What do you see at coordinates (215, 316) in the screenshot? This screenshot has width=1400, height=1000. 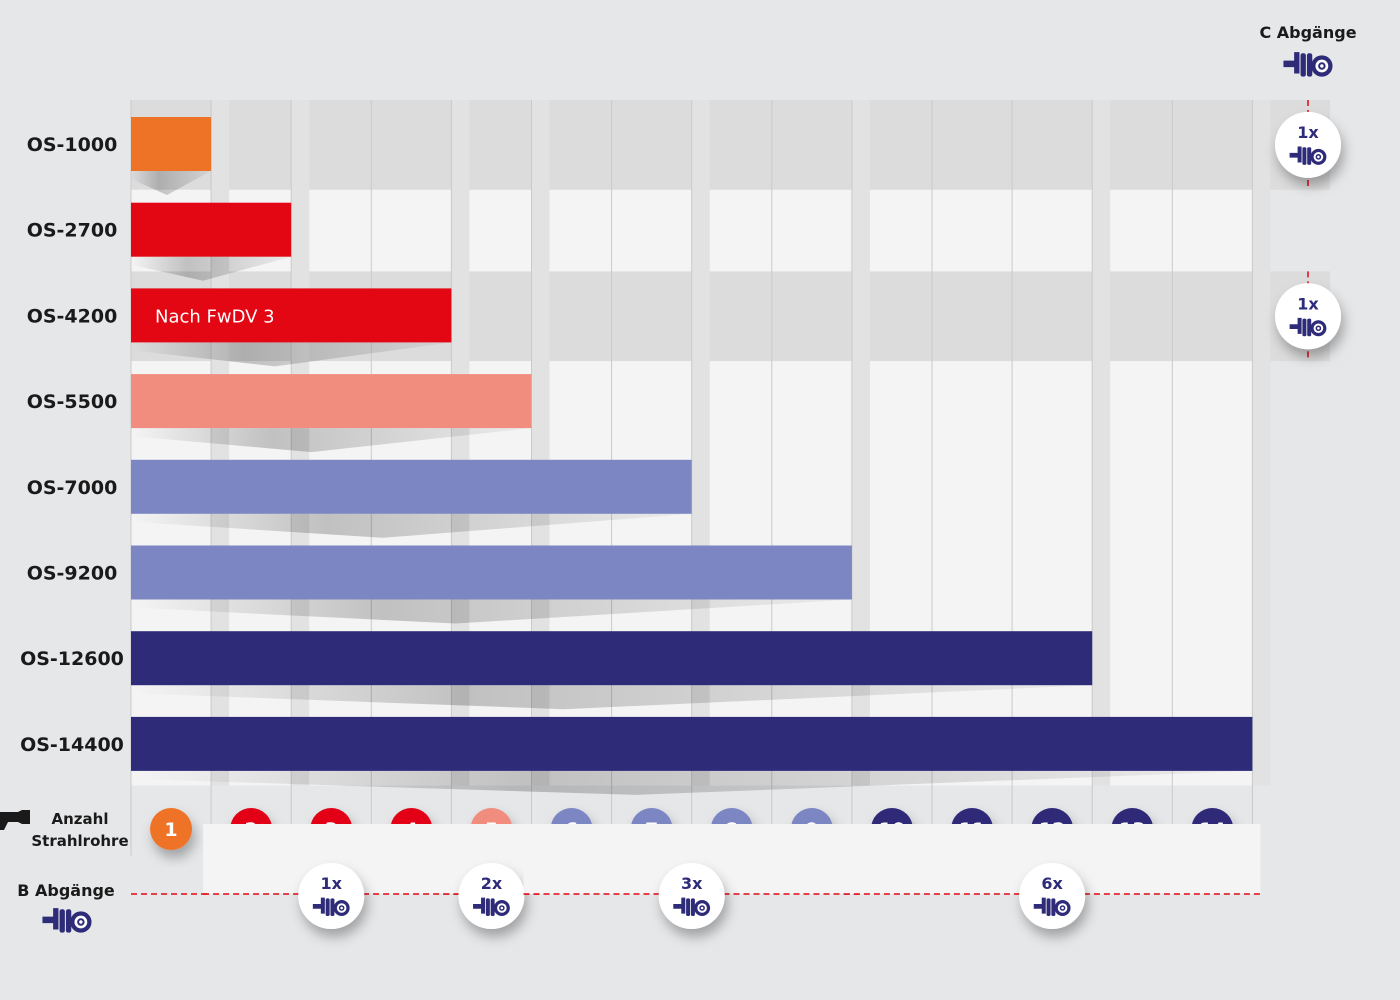 I see `bar-annotation: Nach FwDV 3` at bounding box center [215, 316].